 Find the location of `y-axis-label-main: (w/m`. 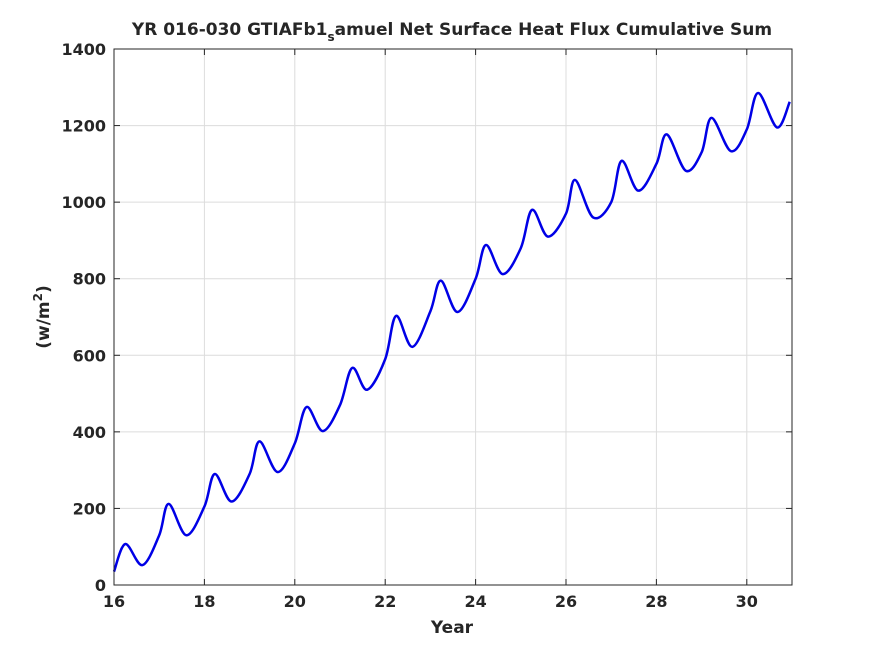

y-axis-label-main: (w/m is located at coordinates (44, 324).